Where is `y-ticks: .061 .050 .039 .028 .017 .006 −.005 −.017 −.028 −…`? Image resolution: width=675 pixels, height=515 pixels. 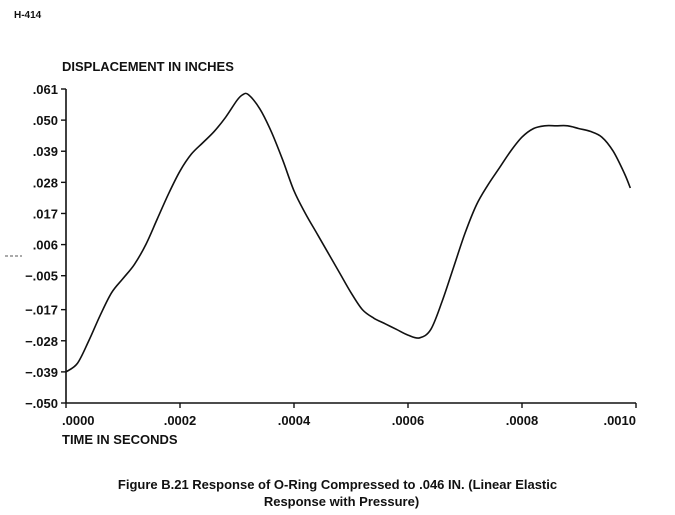 y-ticks: .061 .050 .039 .028 .017 .006 −.005 −.017 −.028 −… is located at coordinates (45, 246).